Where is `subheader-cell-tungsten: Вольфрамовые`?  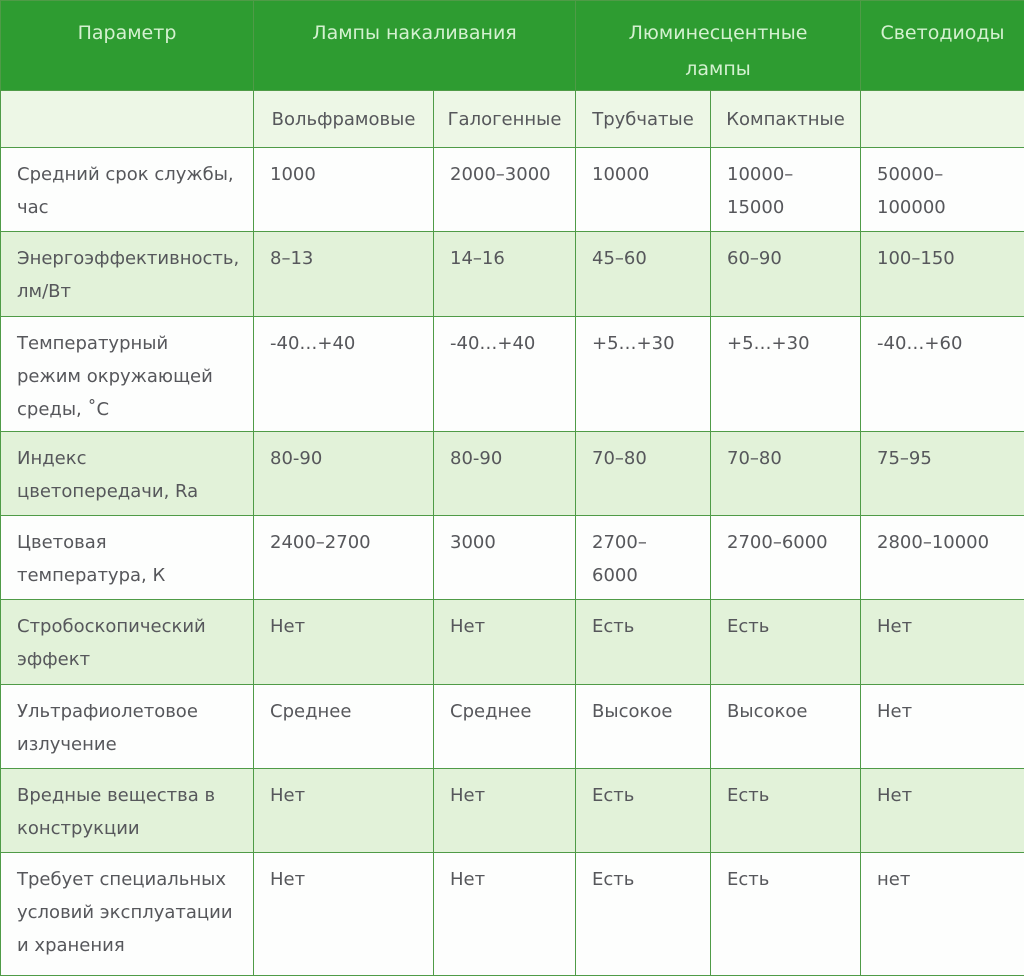 subheader-cell-tungsten: Вольфрамовые is located at coordinates (343, 119).